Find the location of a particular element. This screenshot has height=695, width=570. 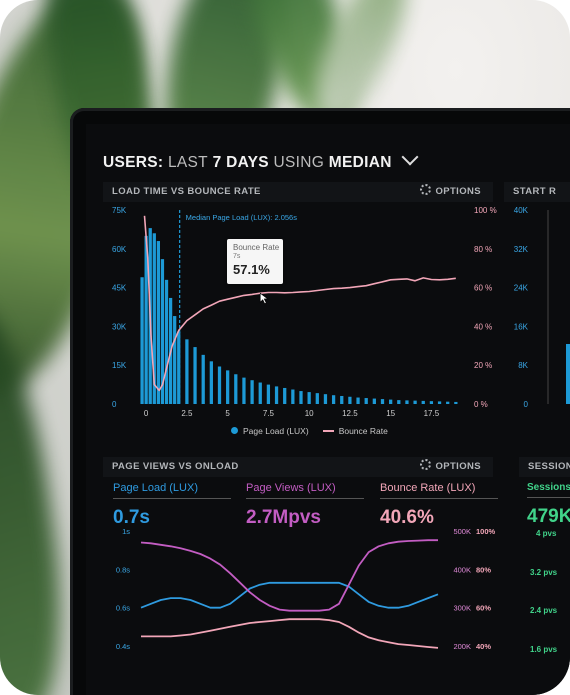

x-tick-label: 5 is located at coordinates (227, 413).